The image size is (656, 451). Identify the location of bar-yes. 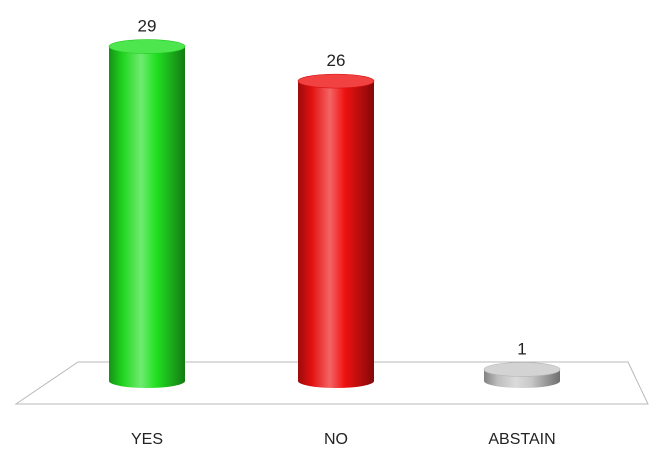
(147, 214).